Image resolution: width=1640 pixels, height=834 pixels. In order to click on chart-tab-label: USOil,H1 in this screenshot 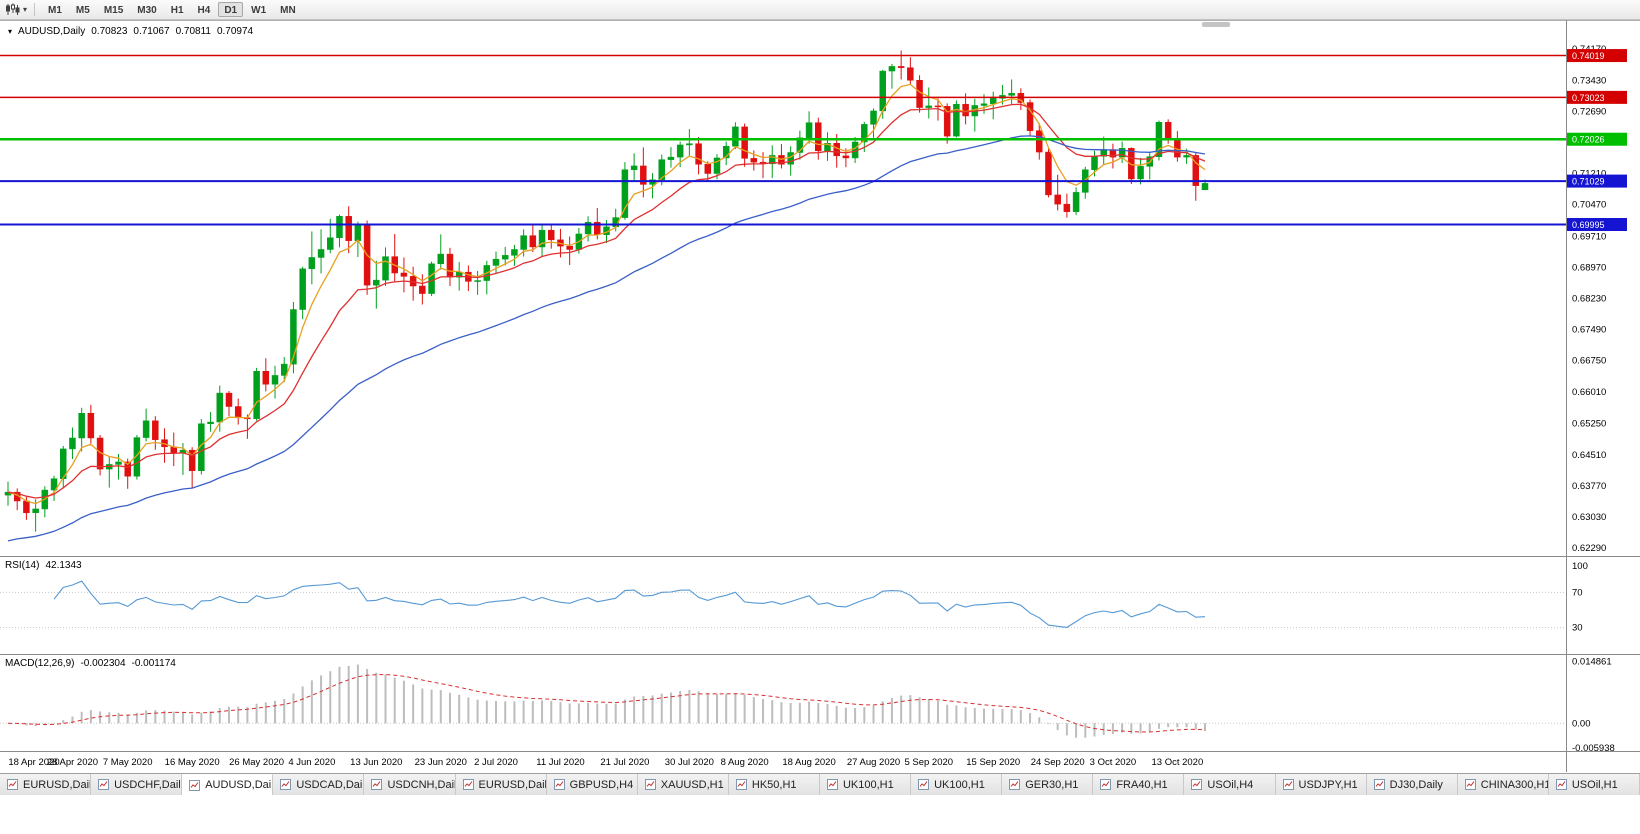, I will do `click(1594, 784)`.